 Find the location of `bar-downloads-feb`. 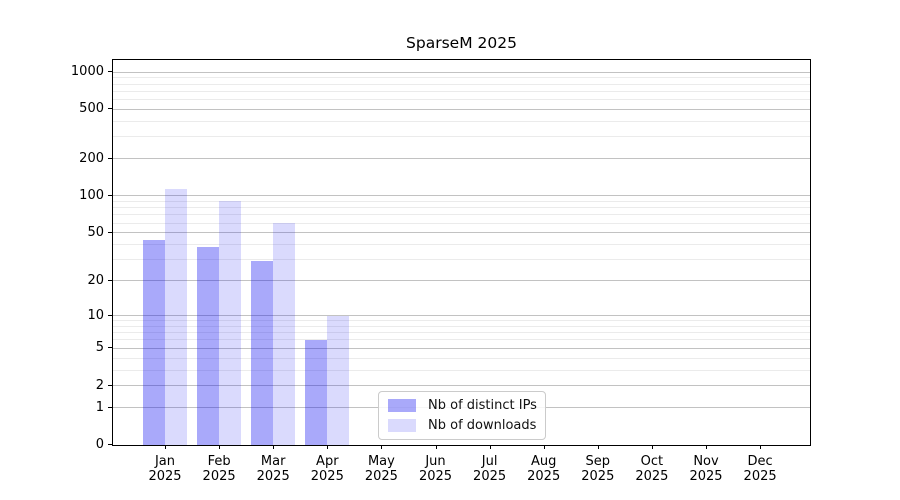

bar-downloads-feb is located at coordinates (230, 323).